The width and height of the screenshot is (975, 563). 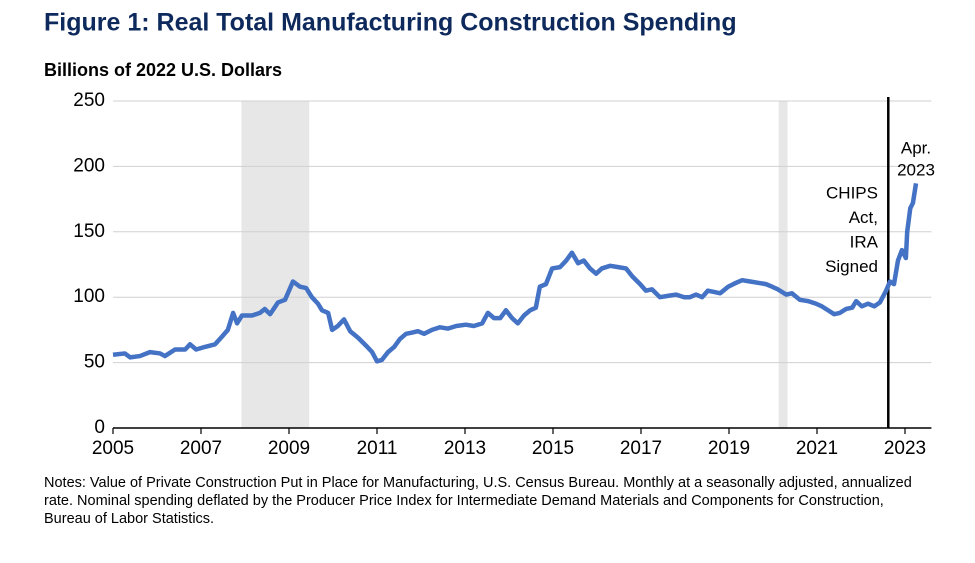 I want to click on chart-subtitle: Billions of 2022 U.S. Dollars, so click(x=163, y=70).